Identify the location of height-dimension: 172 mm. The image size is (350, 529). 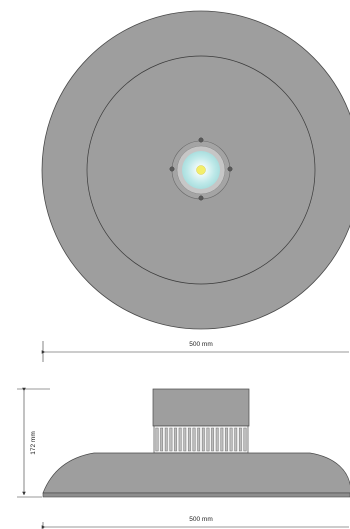
(33, 442).